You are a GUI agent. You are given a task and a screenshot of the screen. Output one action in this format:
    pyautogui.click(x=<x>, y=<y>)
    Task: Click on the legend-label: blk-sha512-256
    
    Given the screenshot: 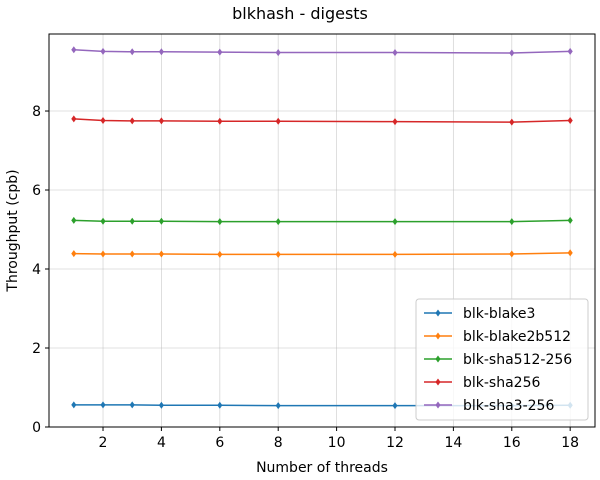 What is the action you would take?
    pyautogui.click(x=517, y=360)
    